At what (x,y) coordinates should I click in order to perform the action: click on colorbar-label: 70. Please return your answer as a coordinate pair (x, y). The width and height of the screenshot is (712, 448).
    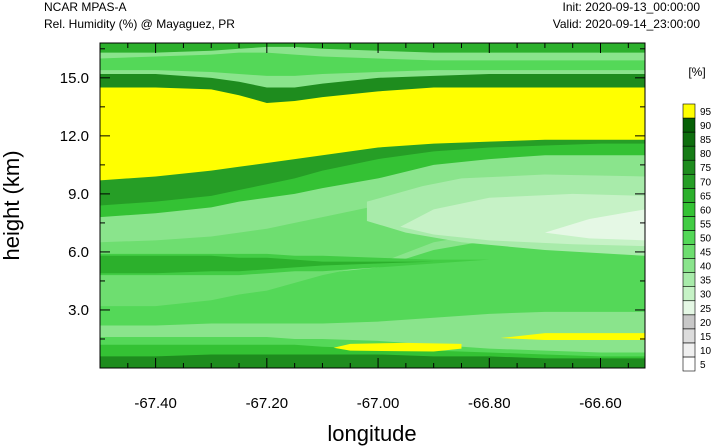
    Looking at the image, I should click on (706, 182).